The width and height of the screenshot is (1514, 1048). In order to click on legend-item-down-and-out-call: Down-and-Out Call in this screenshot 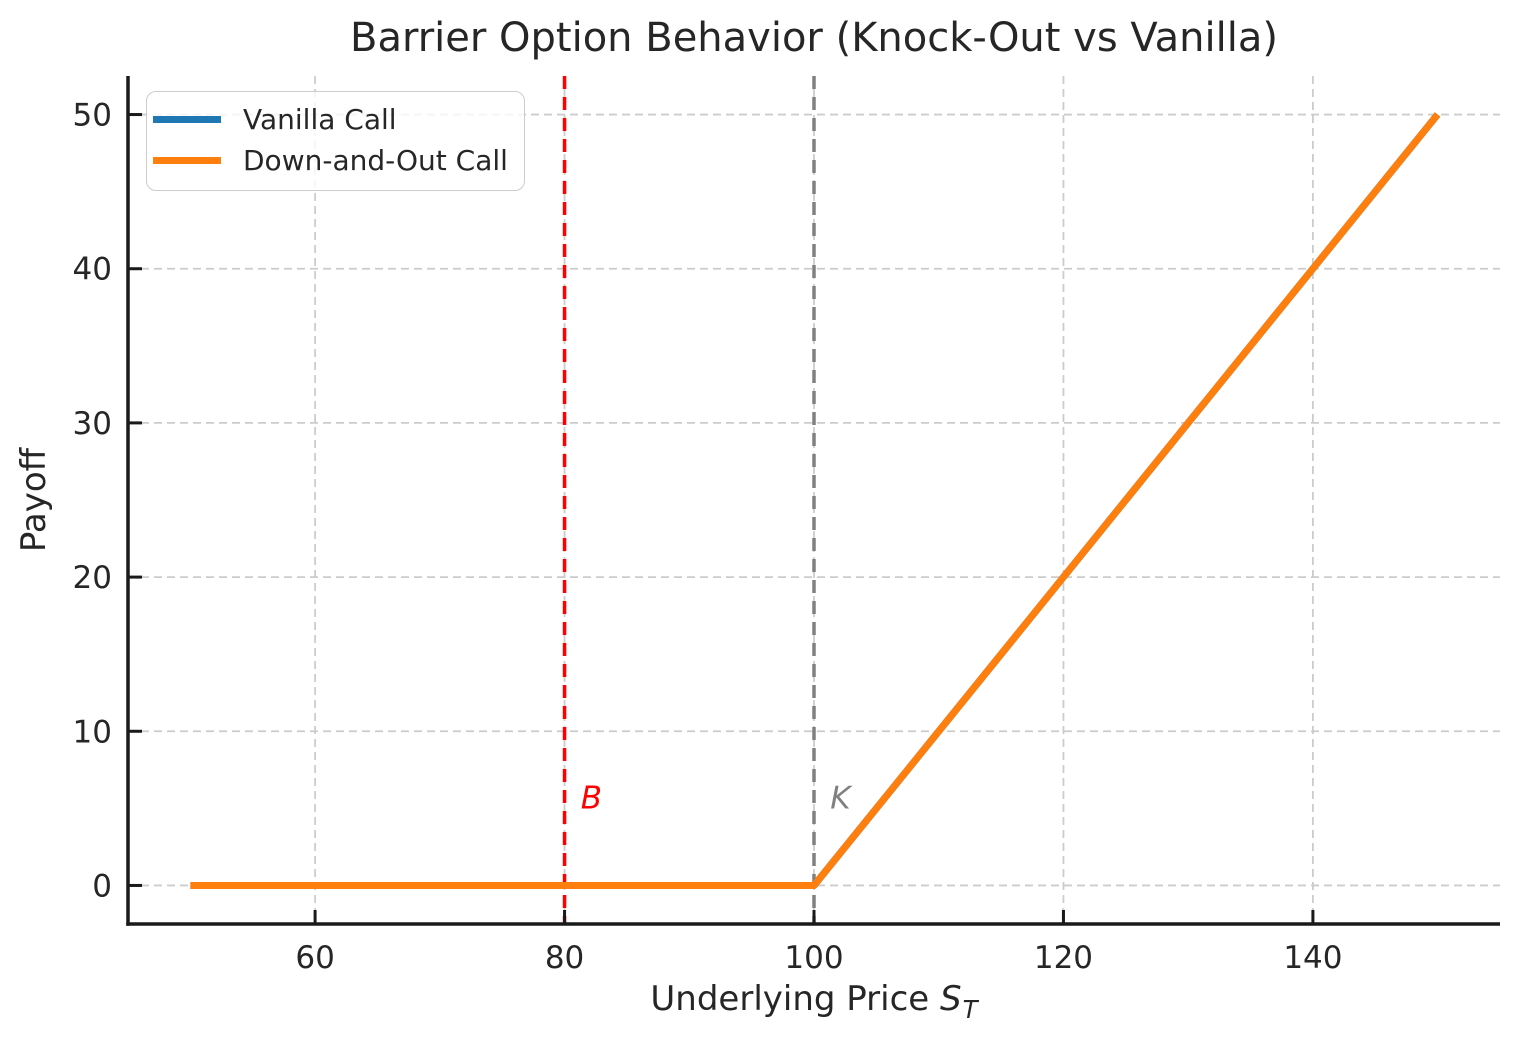, I will do `click(330, 160)`.